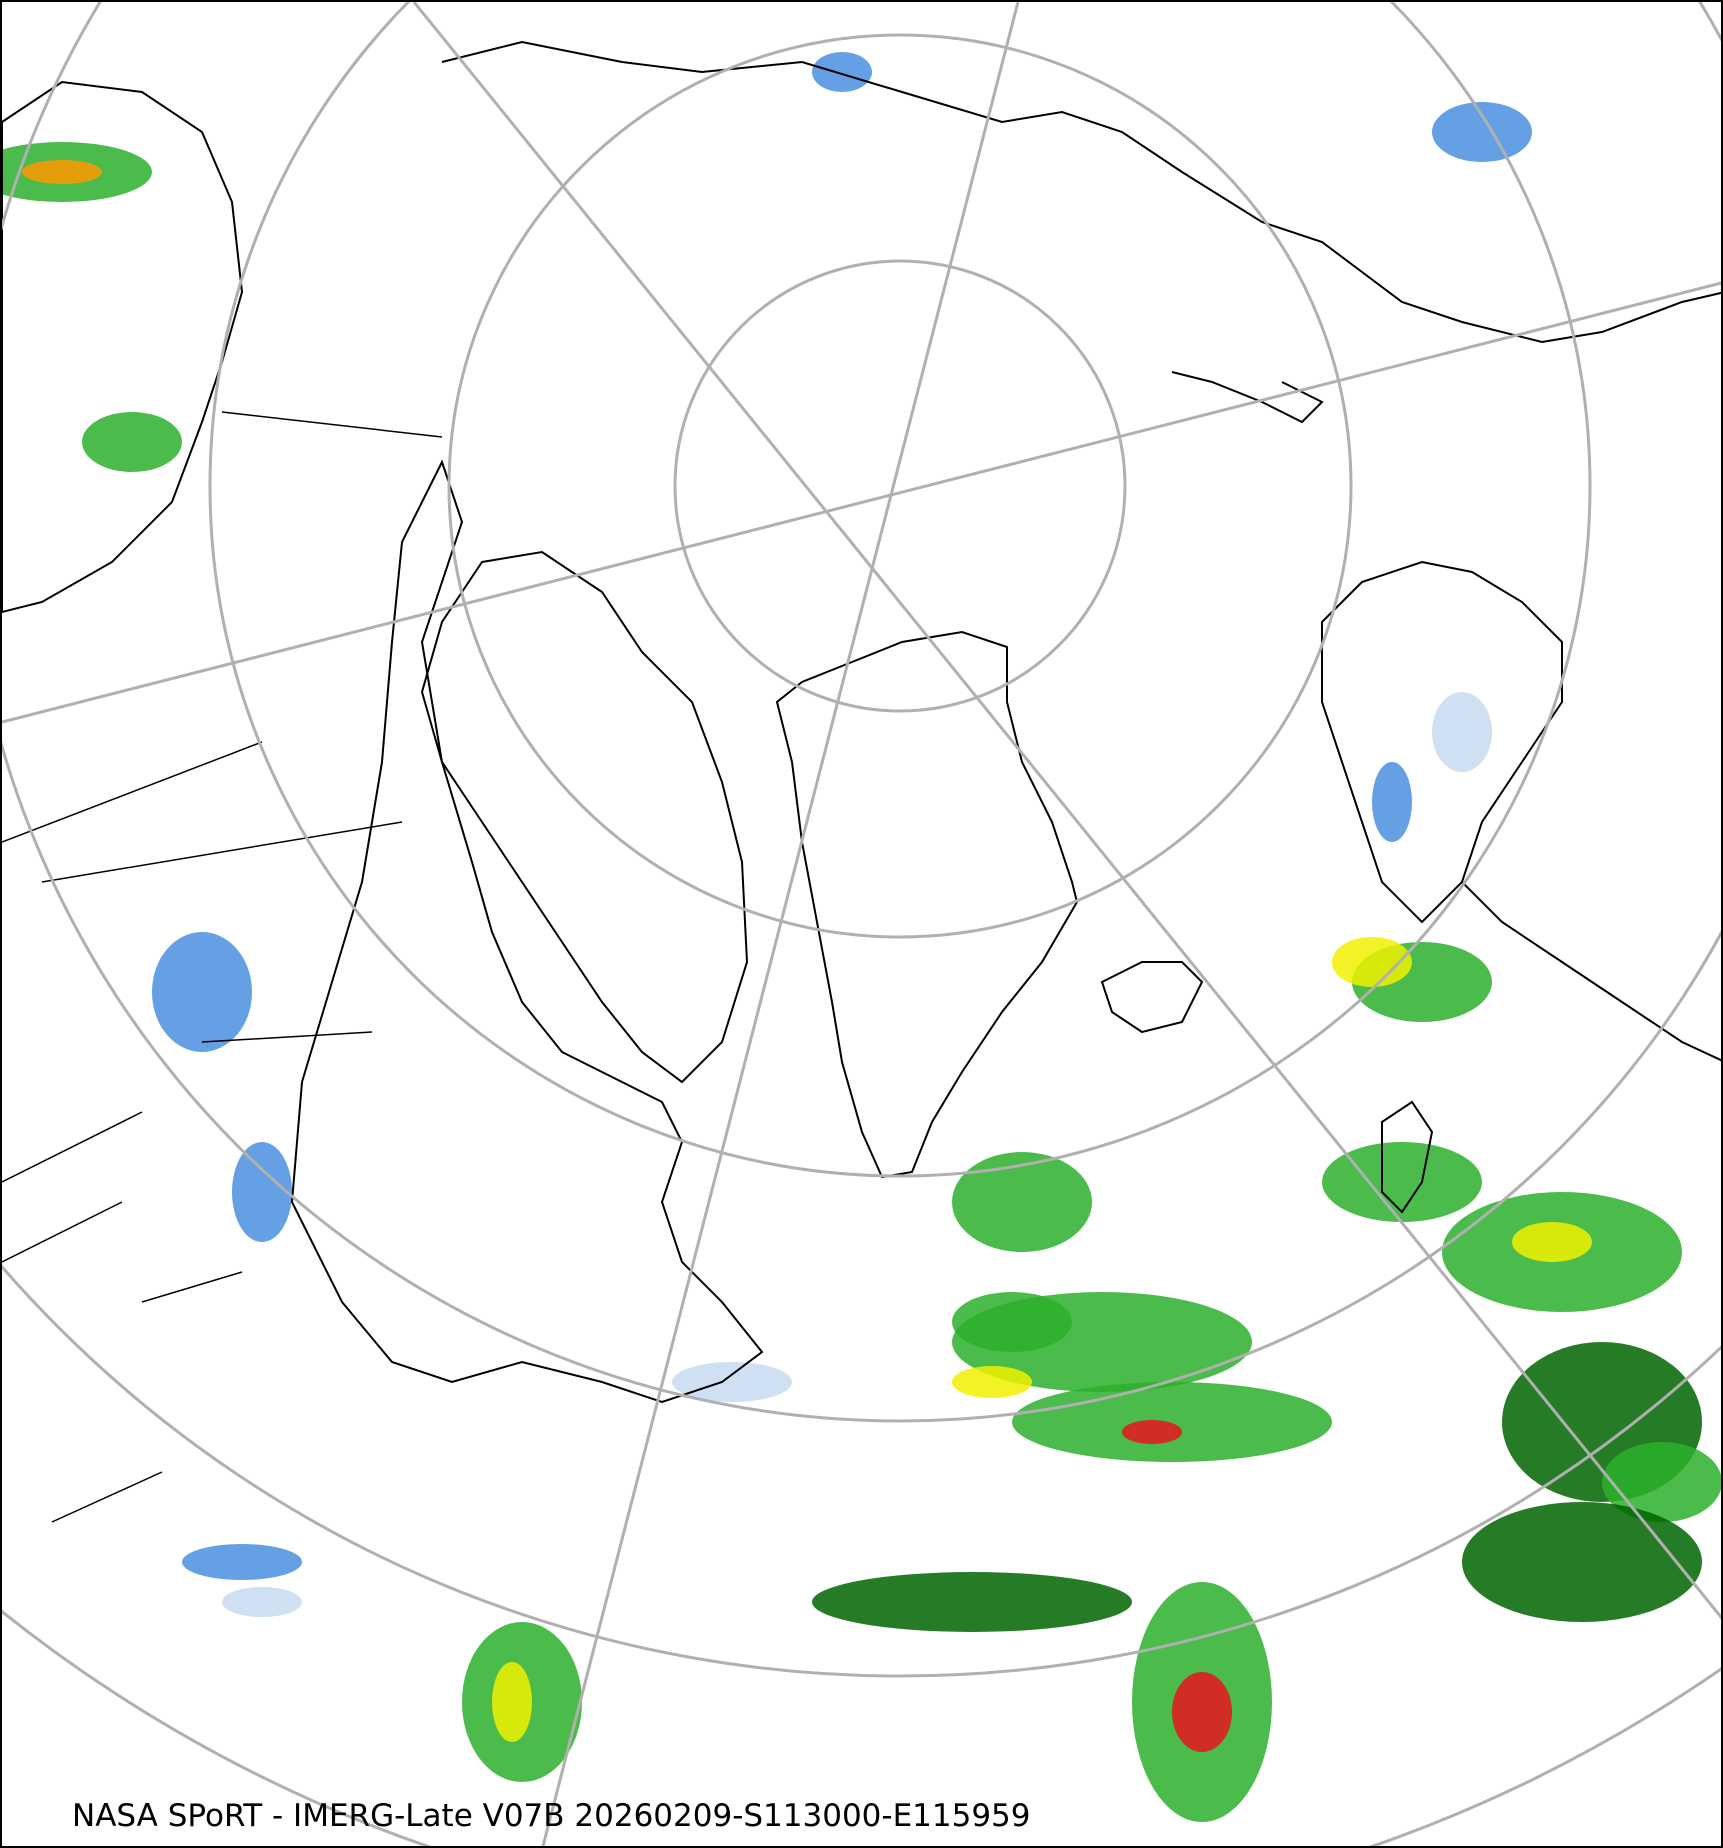 This screenshot has width=1723, height=1848. I want to click on siberia-outline, so click(1081, 192).